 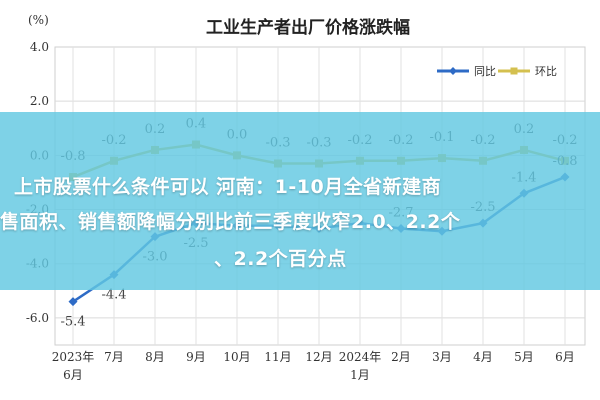 I want to click on x-tick-label: 11月, so click(x=277, y=357).